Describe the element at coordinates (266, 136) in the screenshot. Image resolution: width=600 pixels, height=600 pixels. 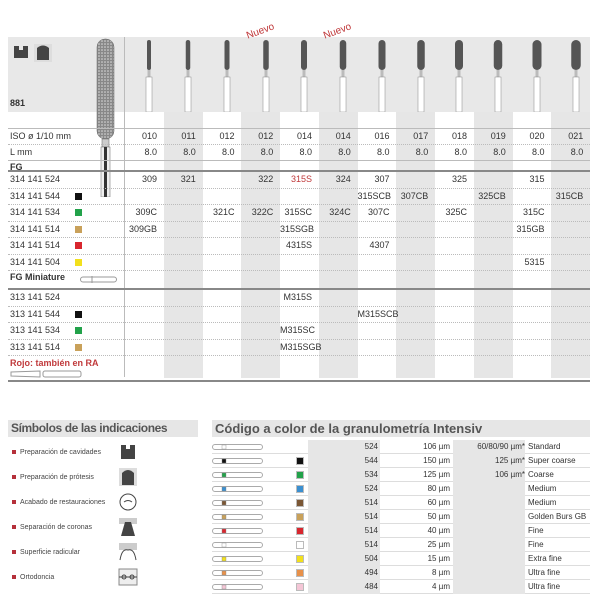
I see `iso-value: 012` at that location.